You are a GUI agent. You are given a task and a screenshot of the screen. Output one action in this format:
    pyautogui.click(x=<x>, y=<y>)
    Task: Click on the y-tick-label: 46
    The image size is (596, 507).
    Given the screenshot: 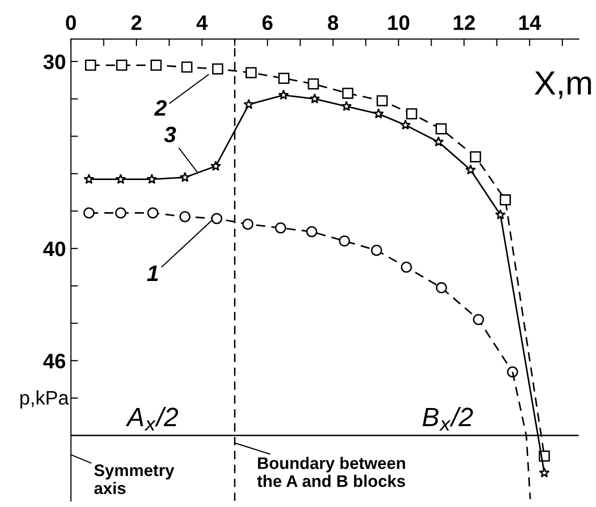 What is the action you would take?
    pyautogui.click(x=54, y=361)
    